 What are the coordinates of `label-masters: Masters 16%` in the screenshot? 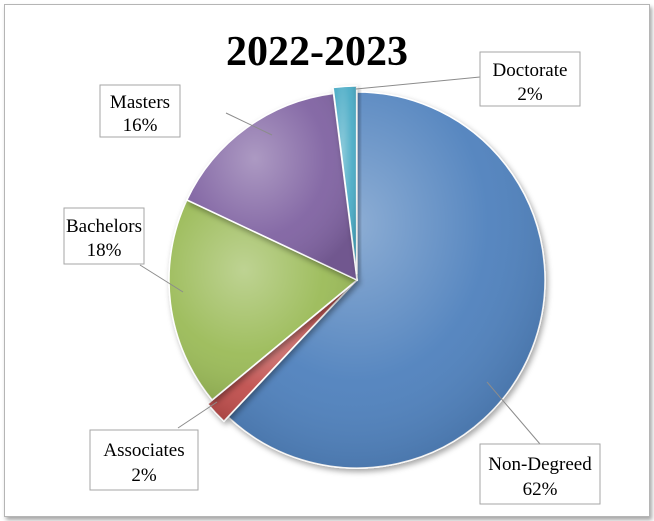 It's located at (140, 111).